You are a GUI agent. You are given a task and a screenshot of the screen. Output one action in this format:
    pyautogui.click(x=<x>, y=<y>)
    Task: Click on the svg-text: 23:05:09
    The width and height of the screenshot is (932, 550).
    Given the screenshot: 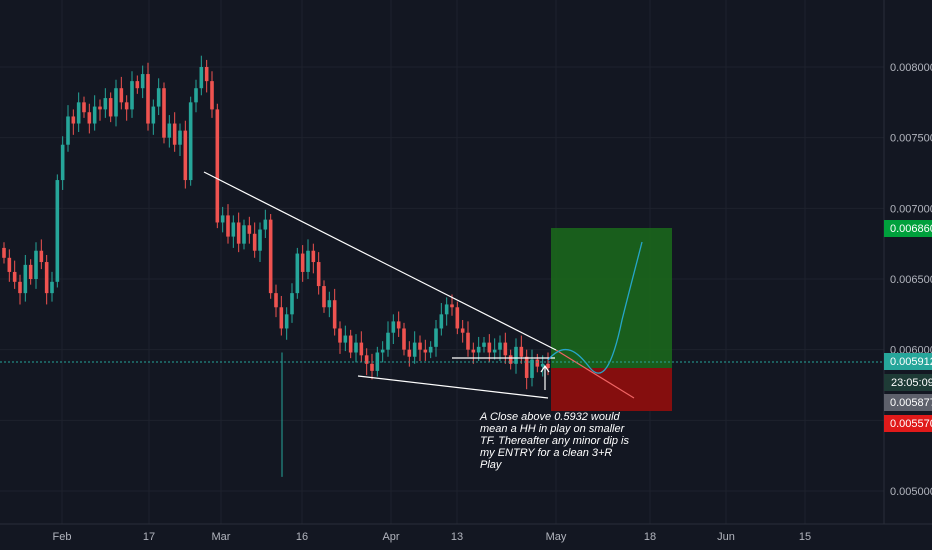 What is the action you would take?
    pyautogui.click(x=911, y=383)
    